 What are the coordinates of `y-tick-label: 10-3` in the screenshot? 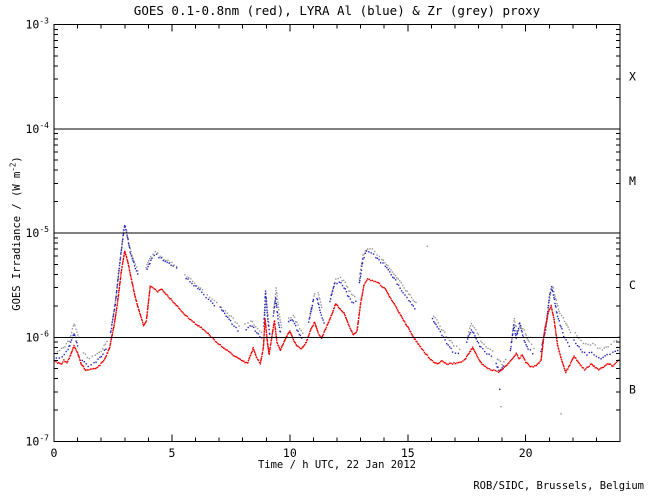 It's located at (38, 24).